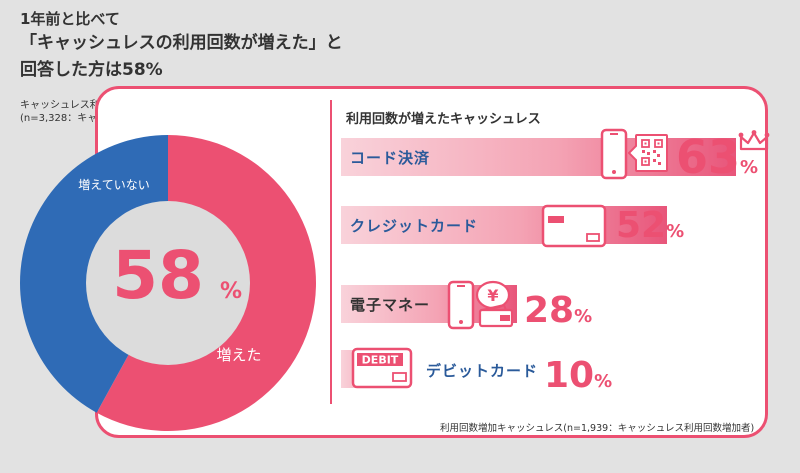 The width and height of the screenshot is (800, 473). I want to click on headline-line-1: 1年前と比べて, so click(70, 19).